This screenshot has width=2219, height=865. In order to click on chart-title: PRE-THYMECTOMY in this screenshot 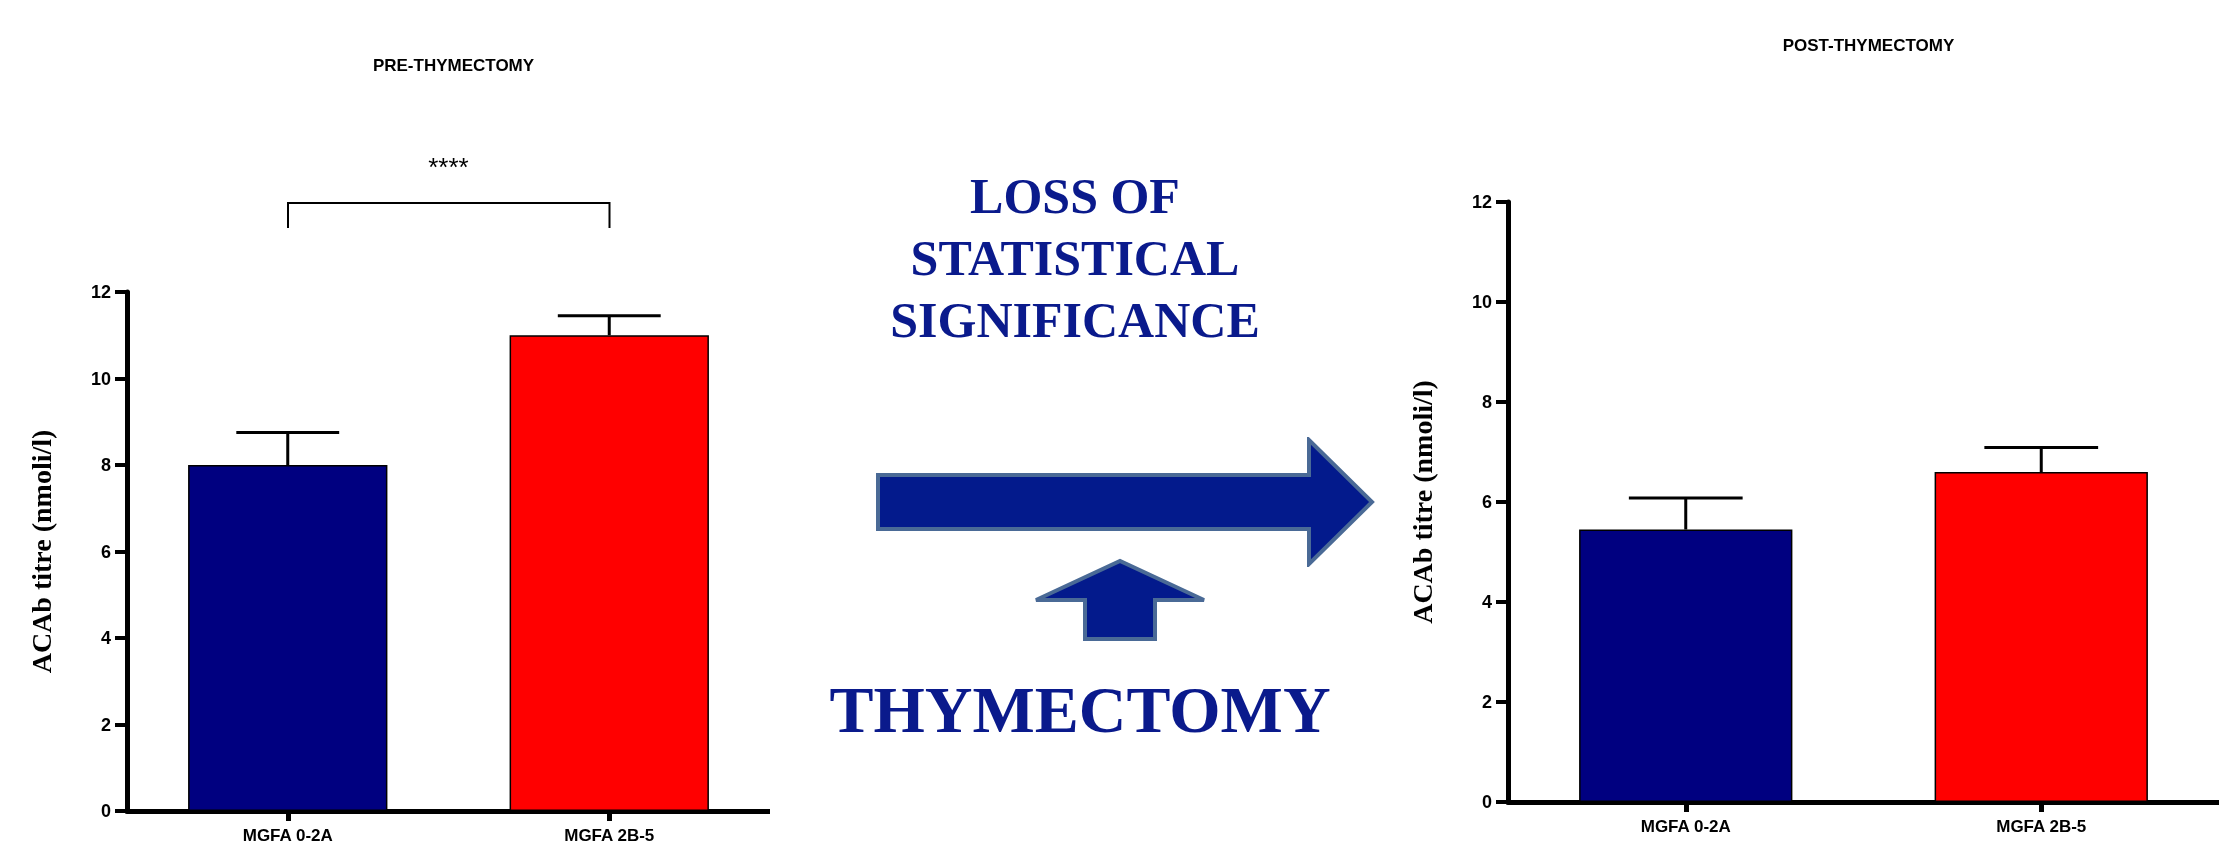, I will do `click(453, 65)`.